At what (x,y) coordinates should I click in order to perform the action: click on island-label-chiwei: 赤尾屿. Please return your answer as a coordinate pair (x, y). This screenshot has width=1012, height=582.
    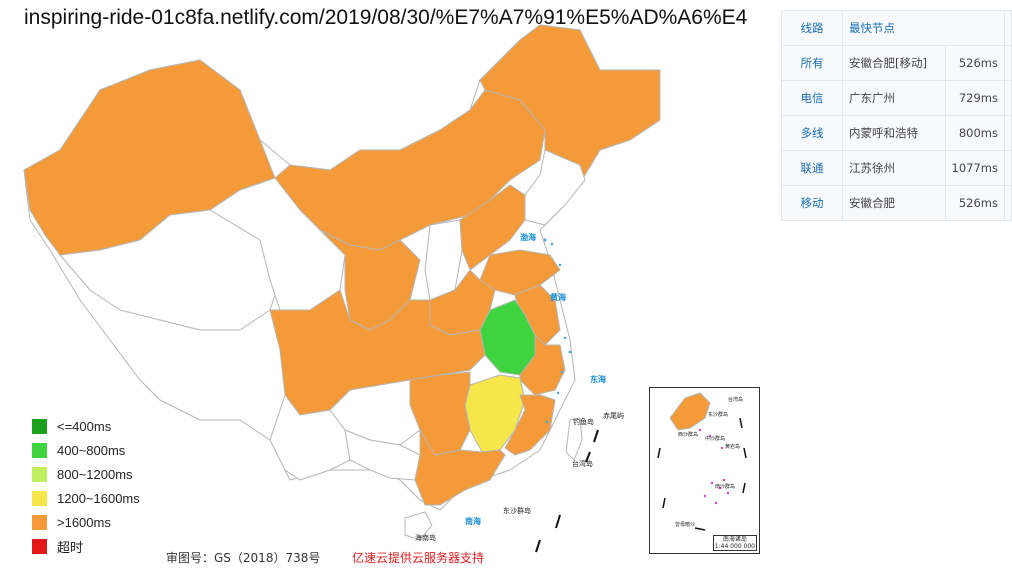
    Looking at the image, I should click on (613, 415).